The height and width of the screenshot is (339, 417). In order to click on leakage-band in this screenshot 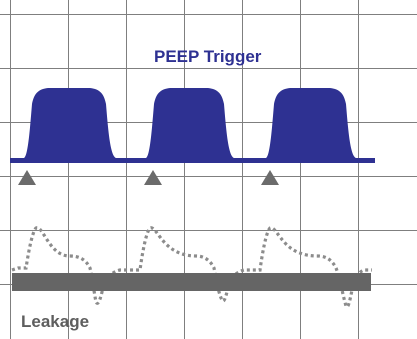, I will do `click(191, 282)`.